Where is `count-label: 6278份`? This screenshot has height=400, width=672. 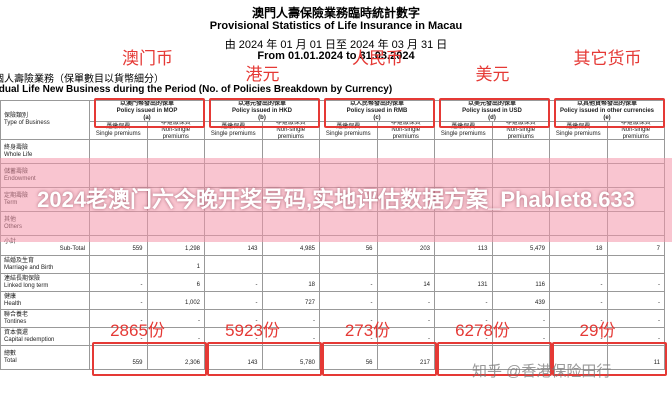
count-label: 6278份 is located at coordinates (482, 330).